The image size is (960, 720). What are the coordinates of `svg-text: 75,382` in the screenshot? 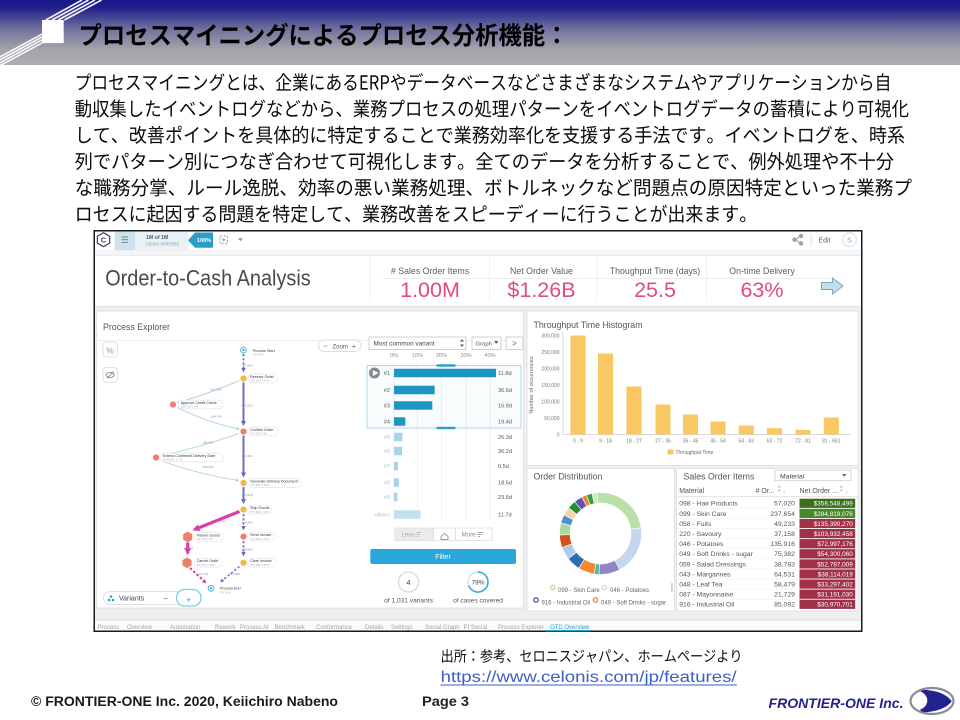 It's located at (784, 554).